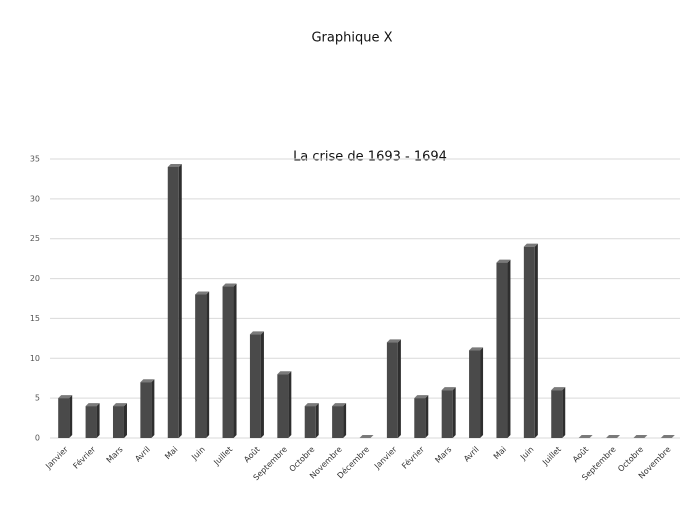 This screenshot has height=506, width=700. What do you see at coordinates (35, 238) in the screenshot?
I see `y-tick-label: 25` at bounding box center [35, 238].